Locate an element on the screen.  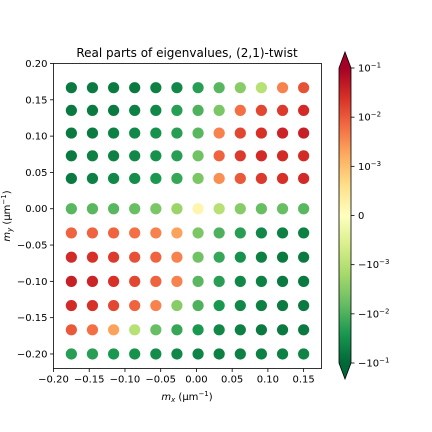
colorbar-tick-label: −10−3 is located at coordinates (373, 264).